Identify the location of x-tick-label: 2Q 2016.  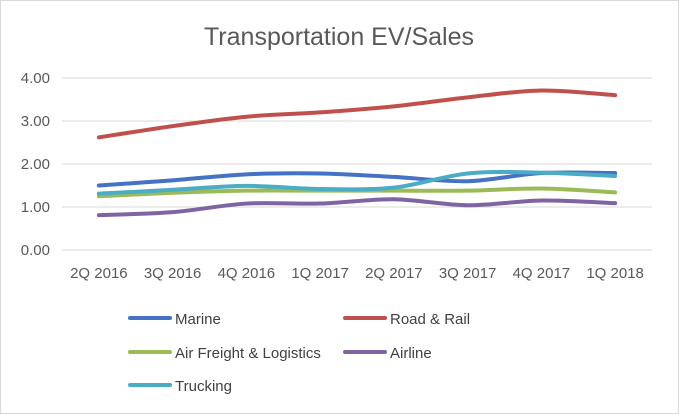
(99, 273).